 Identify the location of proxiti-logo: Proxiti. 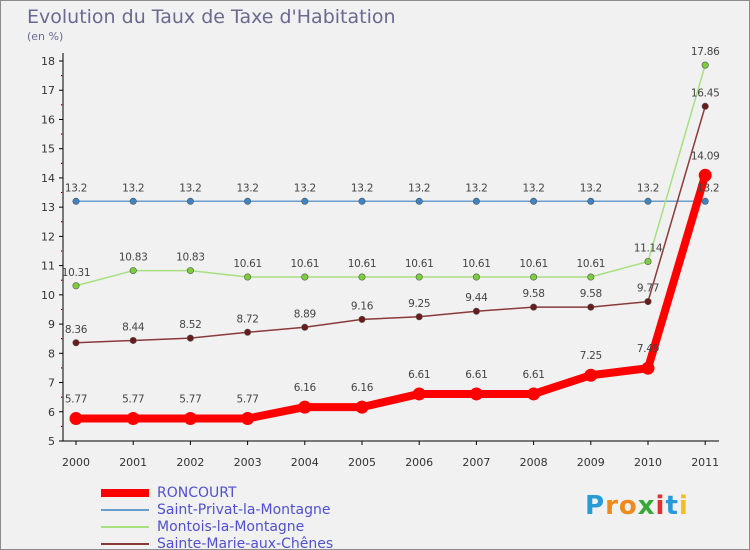
(637, 506).